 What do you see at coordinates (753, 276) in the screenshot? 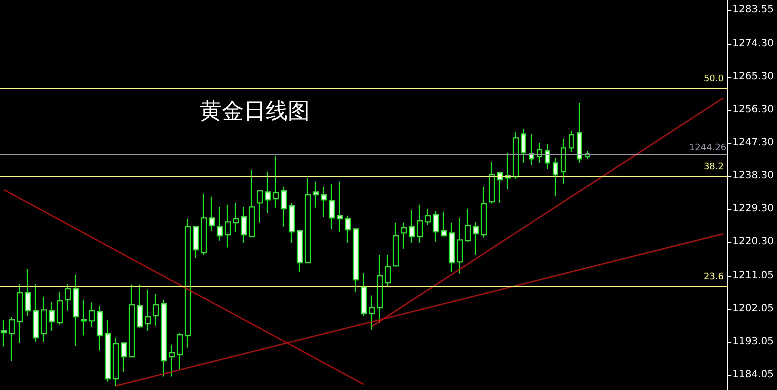
I see `y-tick-label: 1211.05` at bounding box center [753, 276].